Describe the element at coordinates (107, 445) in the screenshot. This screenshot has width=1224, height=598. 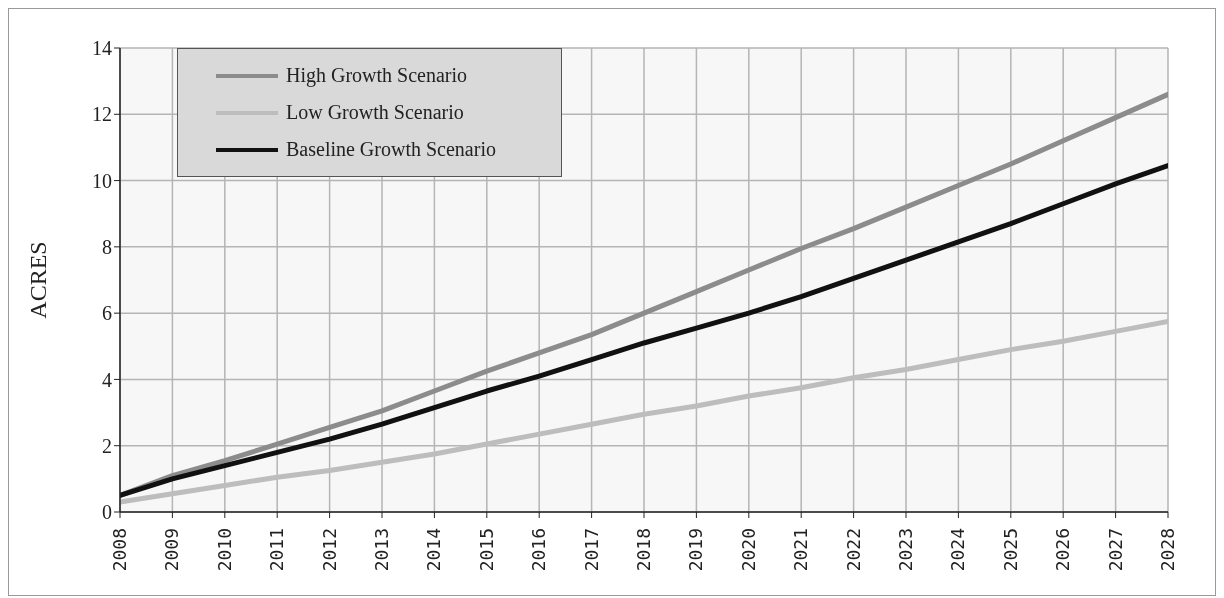
I see `y-tick-label: 2` at that location.